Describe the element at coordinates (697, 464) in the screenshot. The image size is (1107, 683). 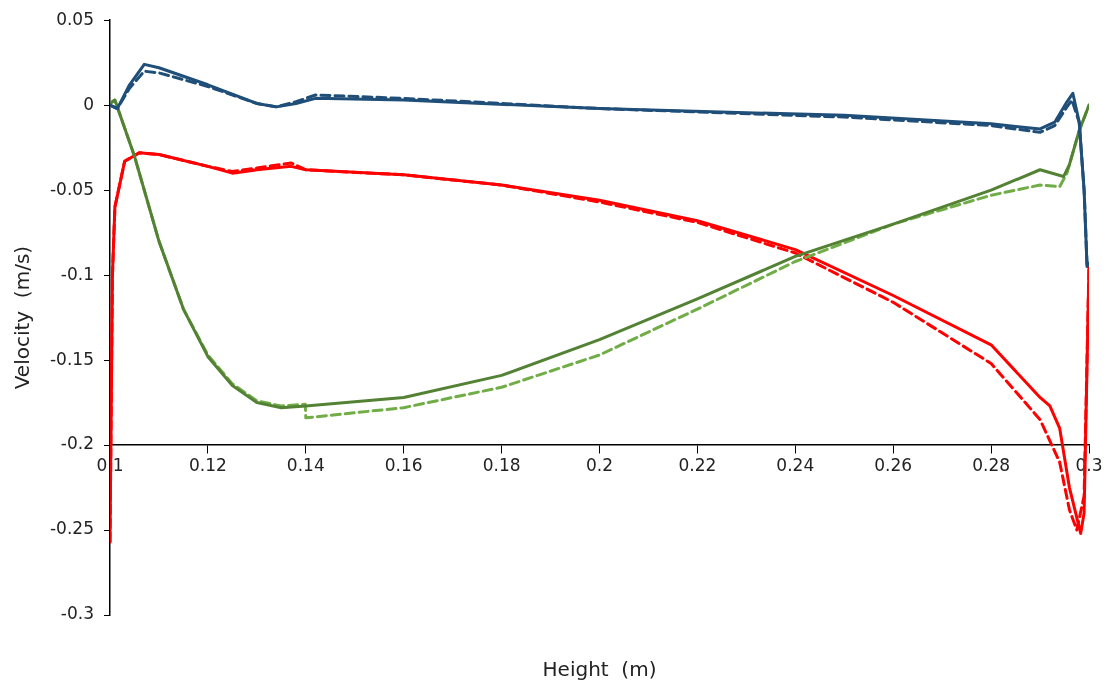
I see `x-tick-label: 0.22` at that location.